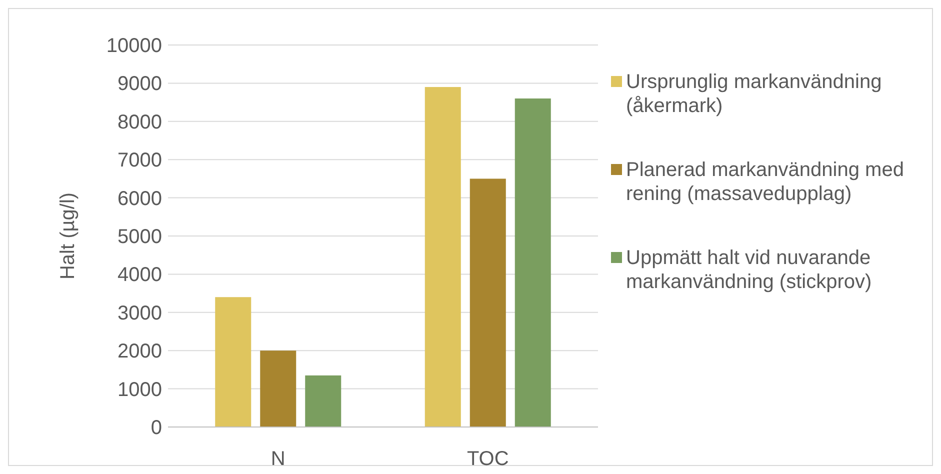 The image size is (941, 474). Describe the element at coordinates (134, 46) in the screenshot. I see `y-tick-label: 10000` at that location.